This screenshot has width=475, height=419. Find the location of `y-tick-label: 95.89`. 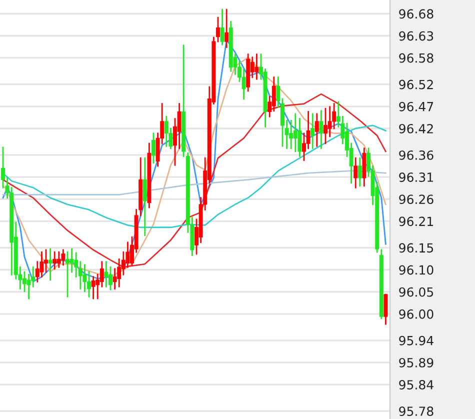

y-tick-label: 95.89 is located at coordinates (416, 363).